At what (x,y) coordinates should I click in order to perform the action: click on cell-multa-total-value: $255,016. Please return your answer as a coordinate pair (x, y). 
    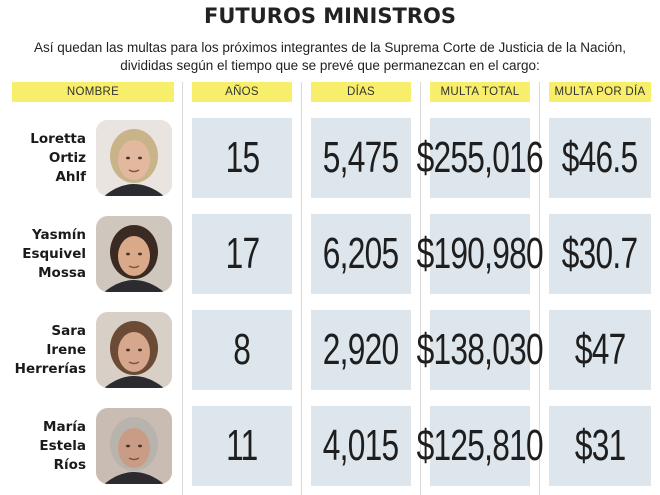
    Looking at the image, I should click on (480, 157).